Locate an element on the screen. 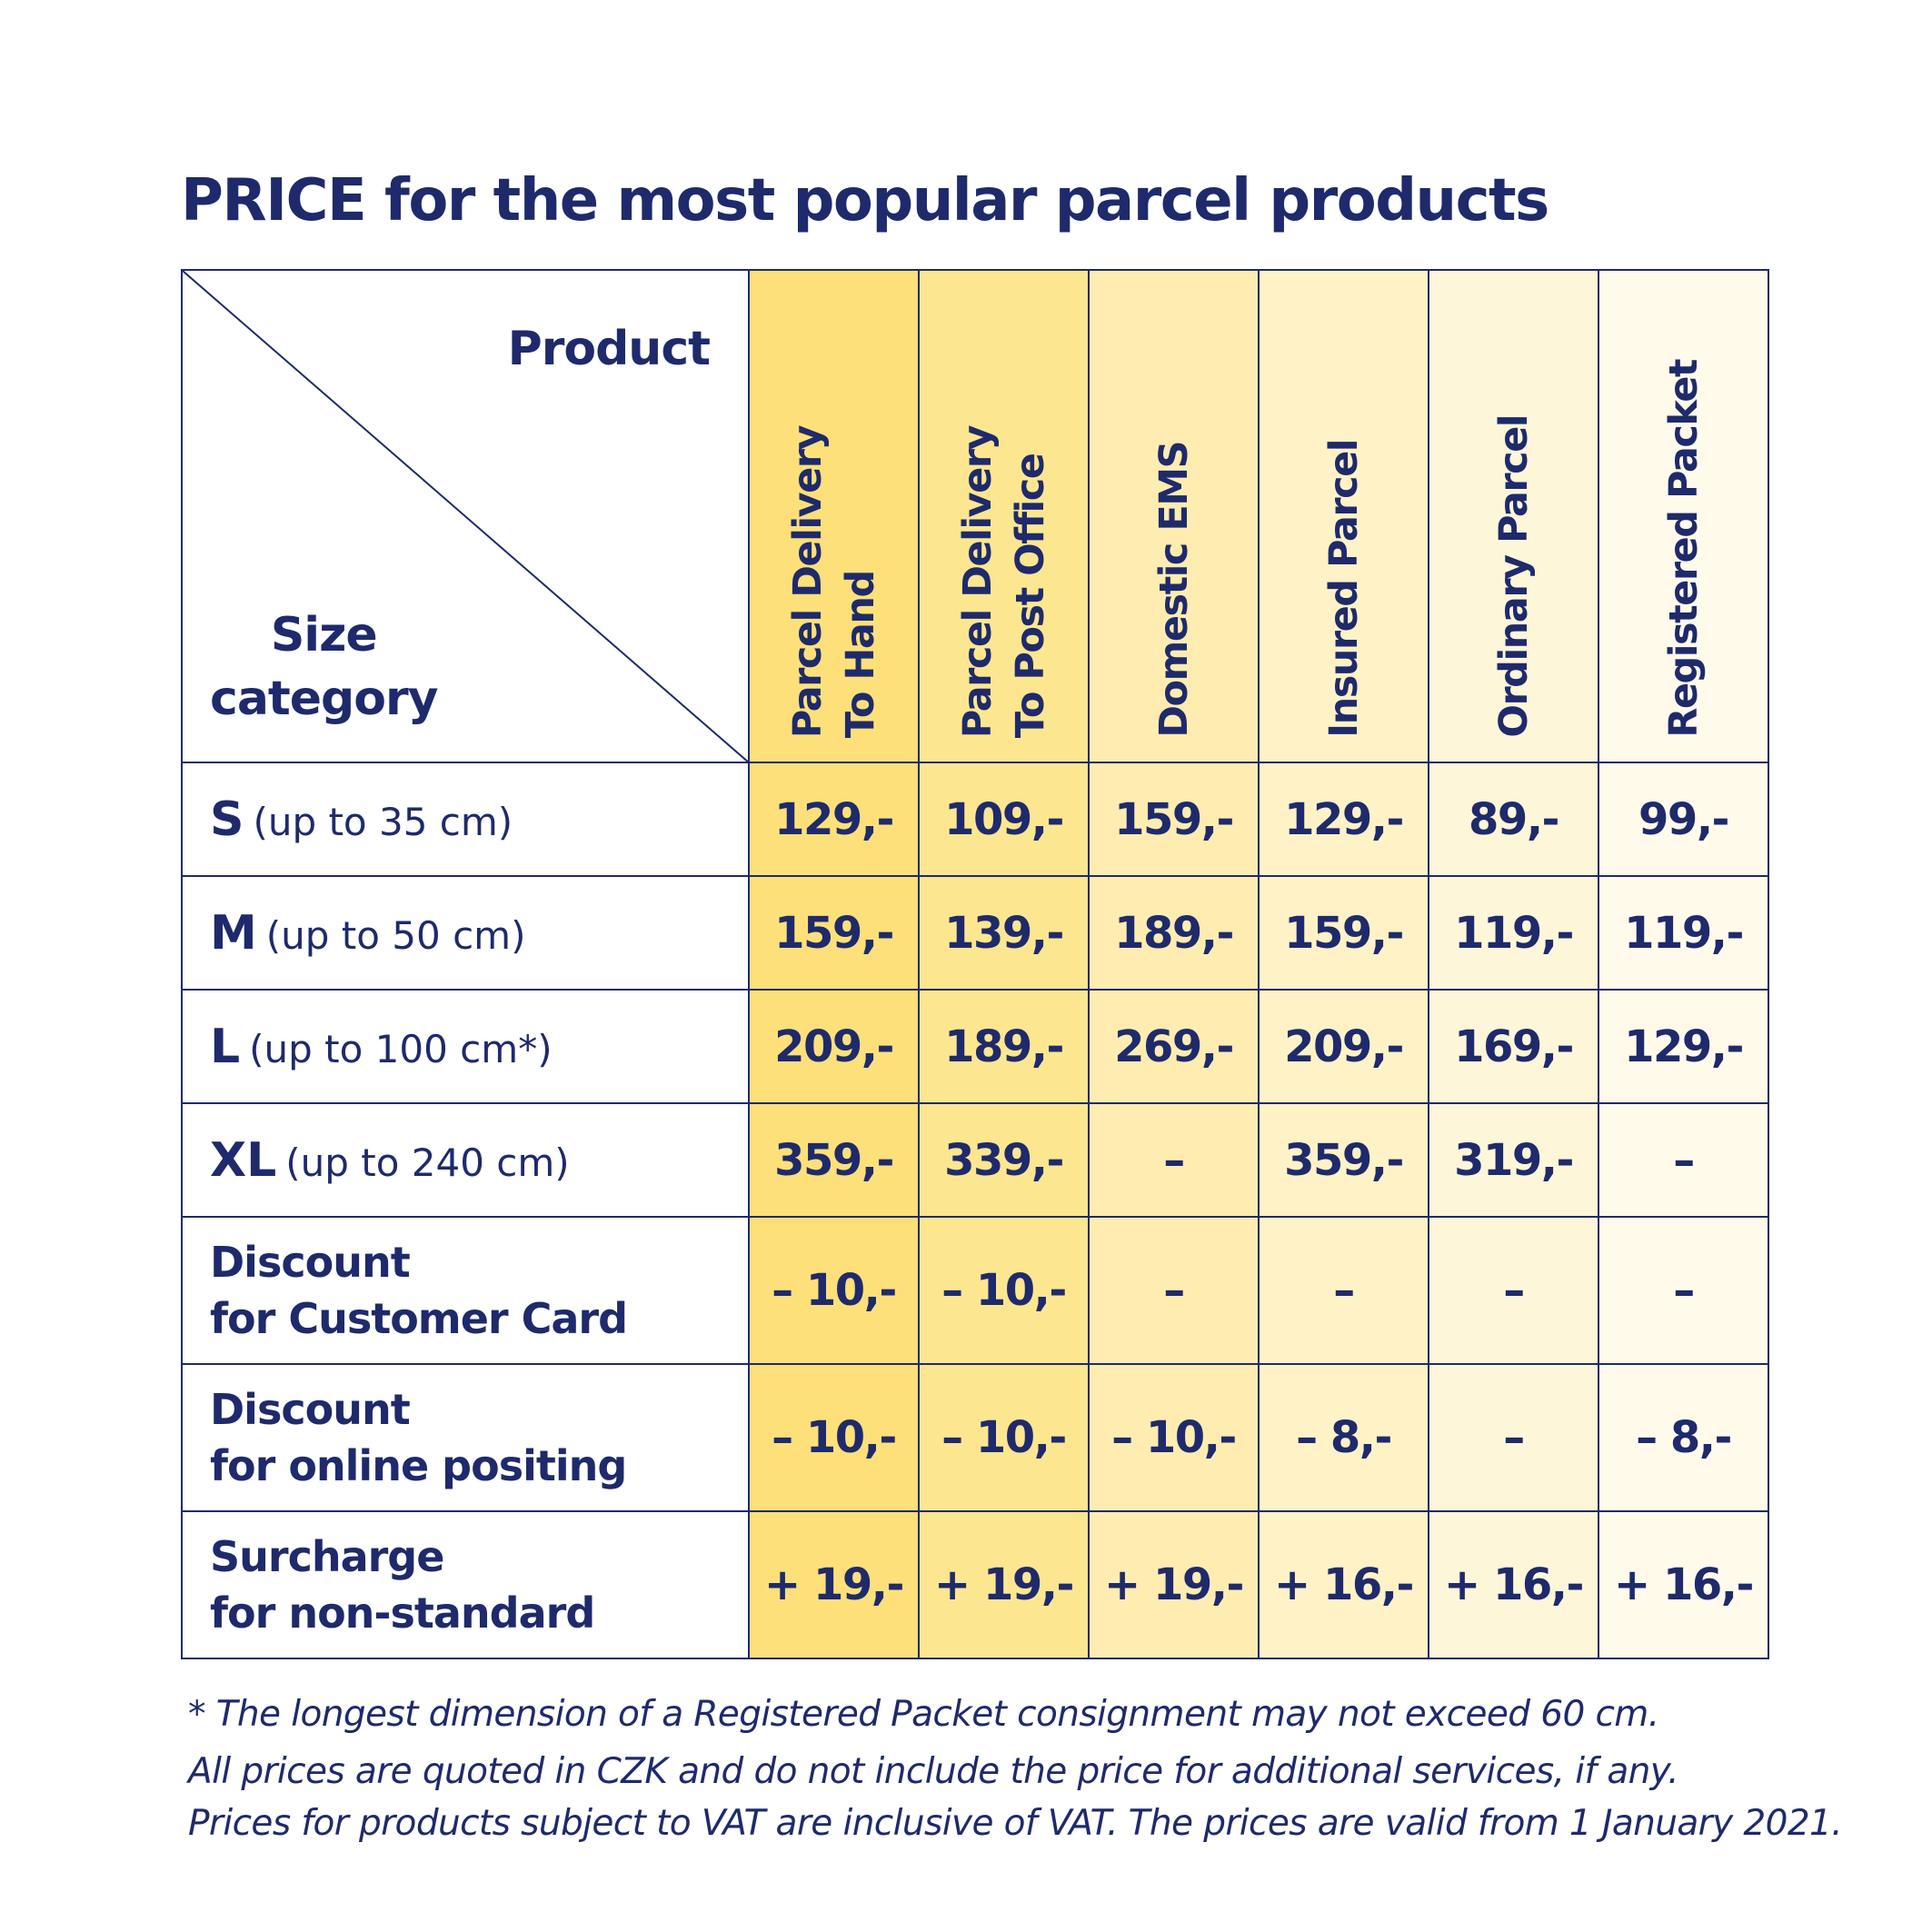 The width and height of the screenshot is (1932, 1932). product-axis-label: Product is located at coordinates (609, 349).